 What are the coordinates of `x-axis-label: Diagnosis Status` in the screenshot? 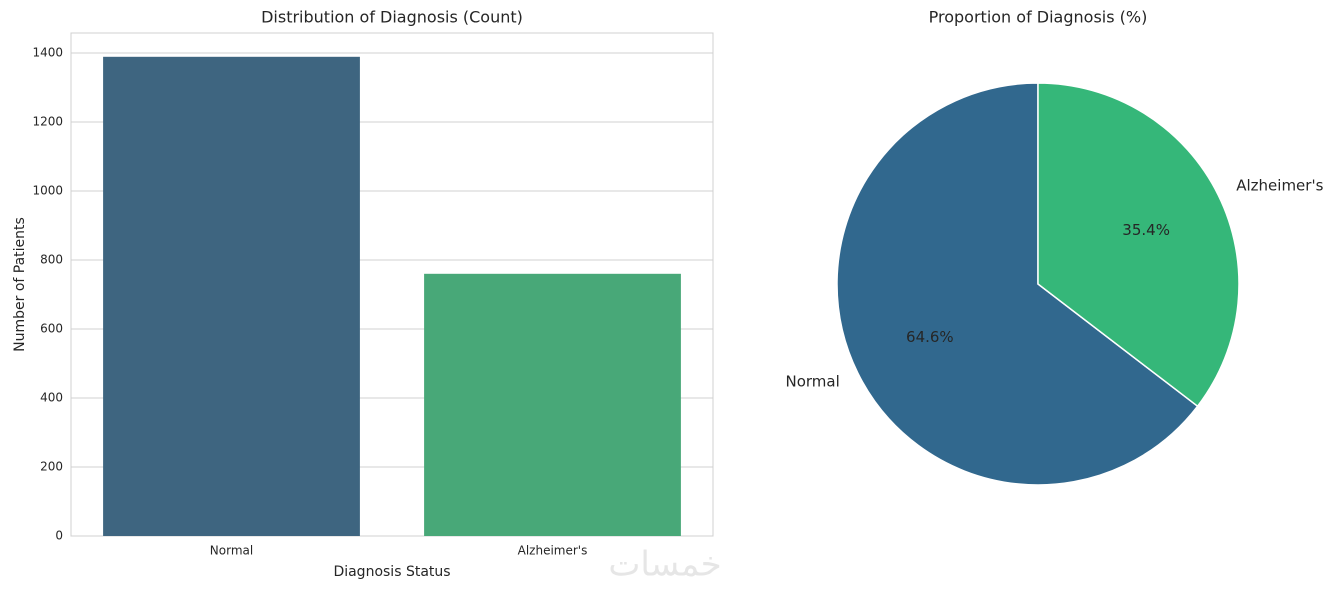 It's located at (391, 572).